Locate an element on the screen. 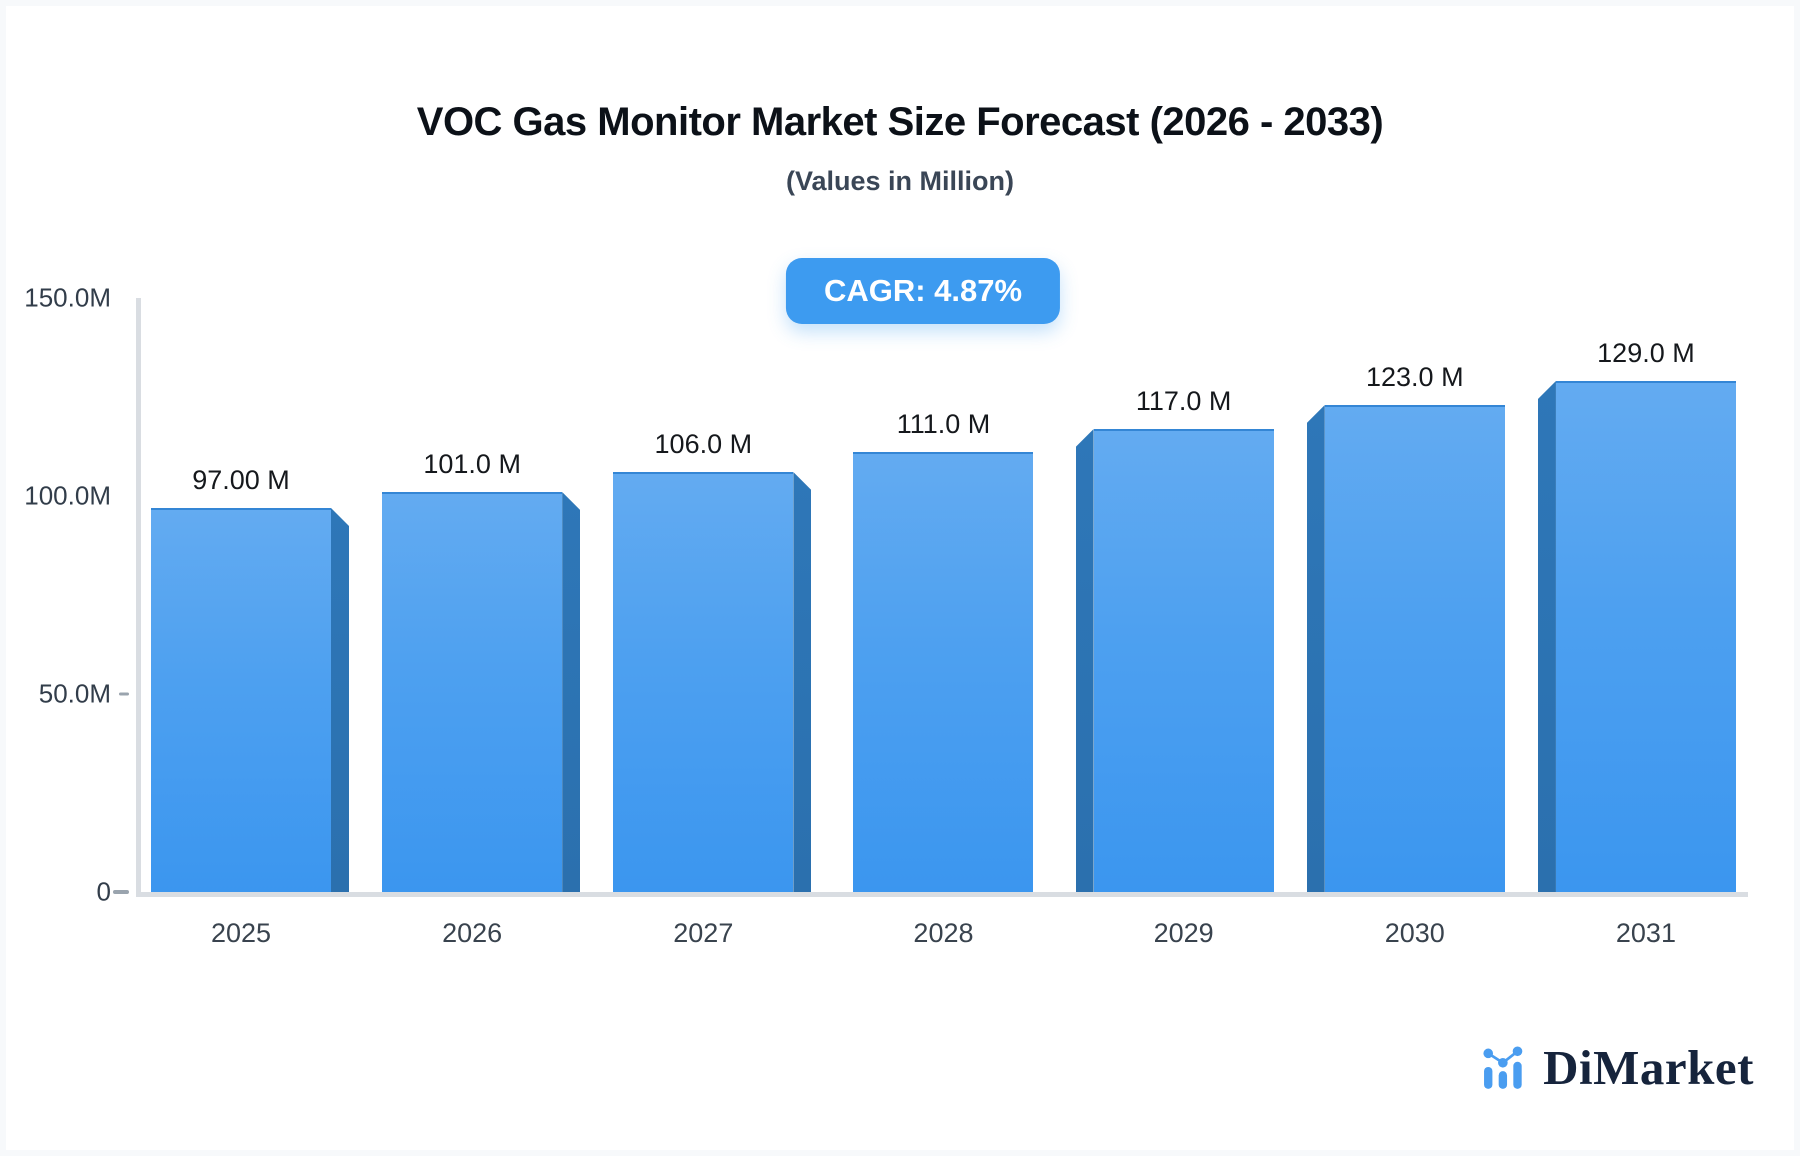  logo-chart-icon is located at coordinates (1506, 1068).